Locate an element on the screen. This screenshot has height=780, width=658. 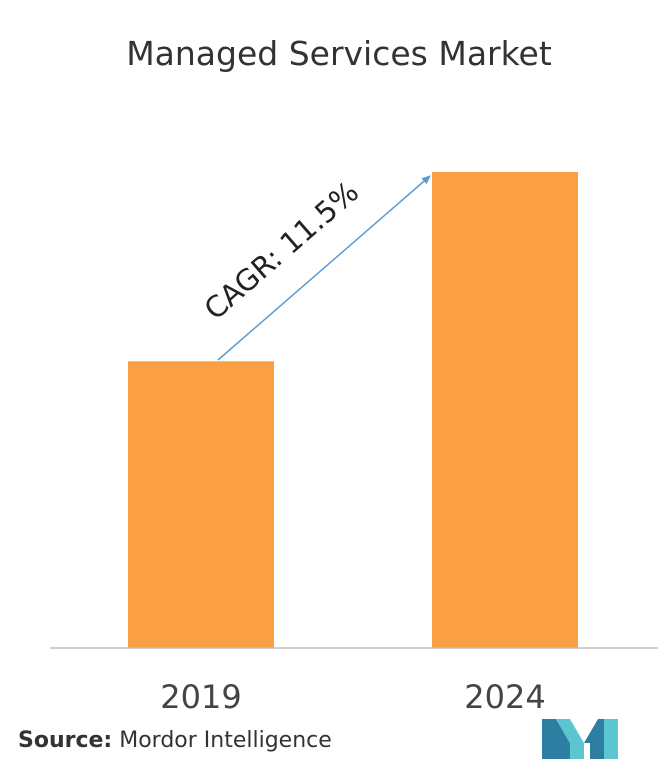
bar-2024 is located at coordinates (505, 410).